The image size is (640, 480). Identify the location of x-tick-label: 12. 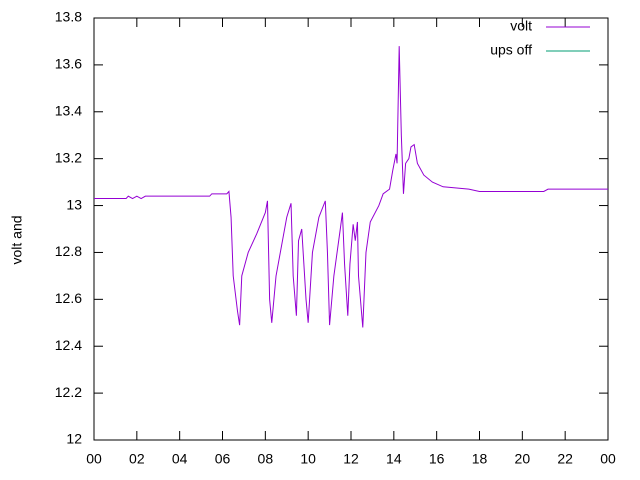
(351, 459).